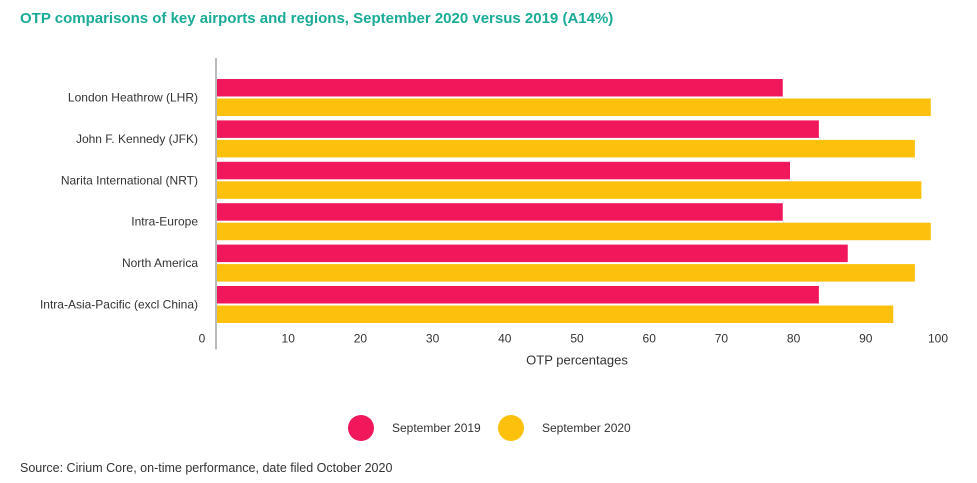  What do you see at coordinates (532, 253) in the screenshot?
I see `bar-north-america-september-2019` at bounding box center [532, 253].